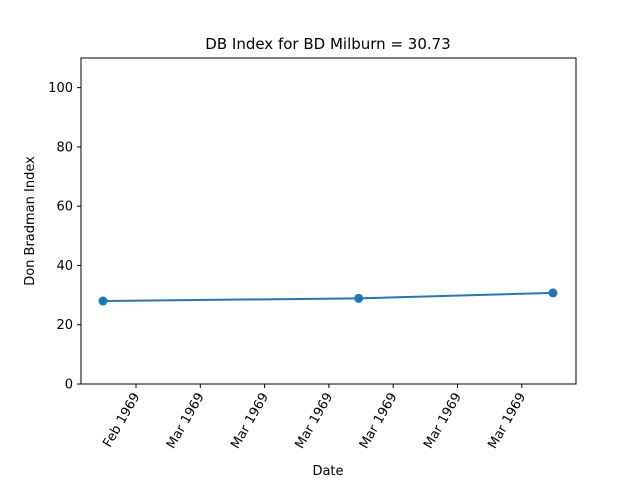 The height and width of the screenshot is (480, 640). What do you see at coordinates (30, 221) in the screenshot?
I see `y-axis-label: Don Bradman Index` at bounding box center [30, 221].